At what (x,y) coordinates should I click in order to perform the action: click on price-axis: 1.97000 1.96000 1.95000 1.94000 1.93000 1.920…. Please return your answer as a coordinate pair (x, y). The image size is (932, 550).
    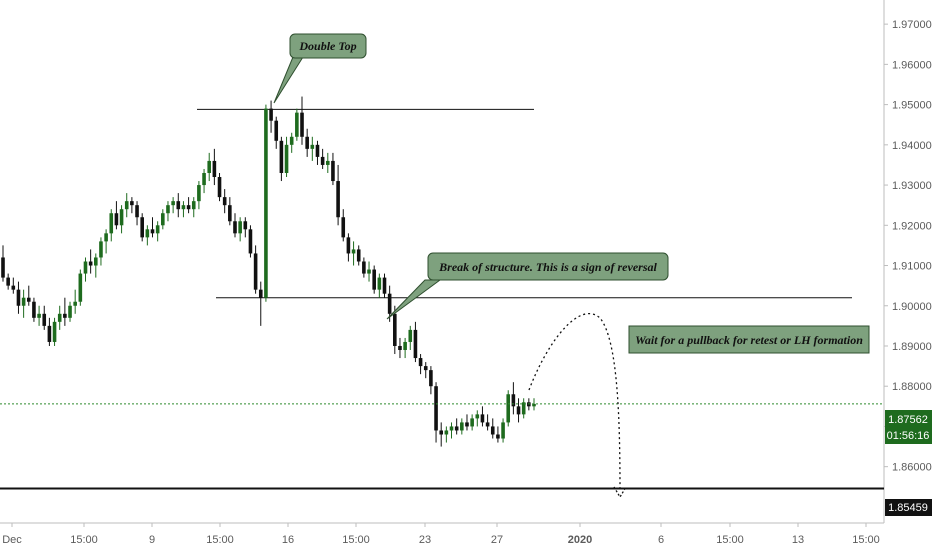
    Looking at the image, I should click on (908, 246).